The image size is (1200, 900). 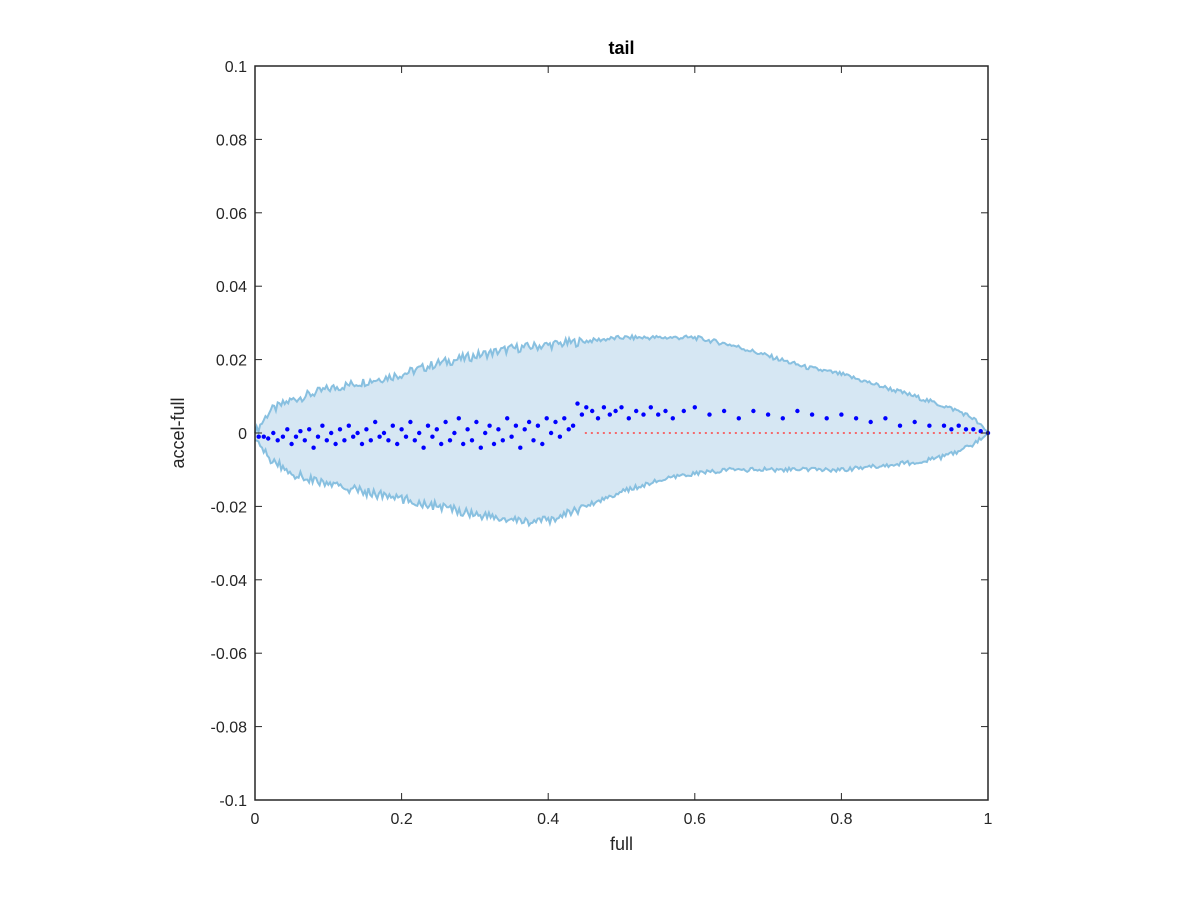 I want to click on x-tick-label: 0.2, so click(x=401, y=819).